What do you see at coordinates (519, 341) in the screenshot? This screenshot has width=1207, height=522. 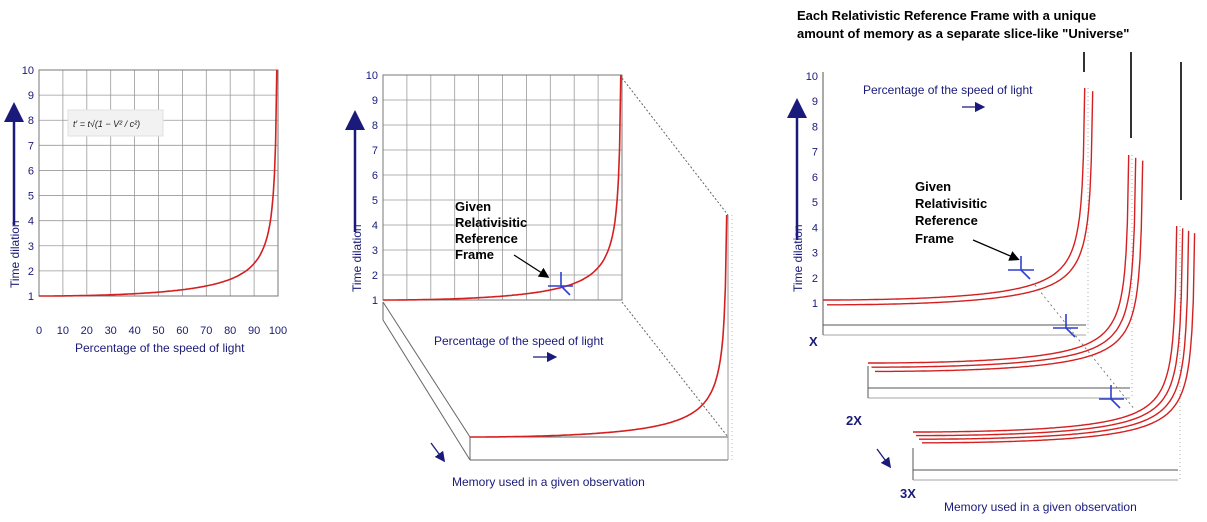 I see `panel-2-x-label: Percentage of the speed of light` at bounding box center [519, 341].